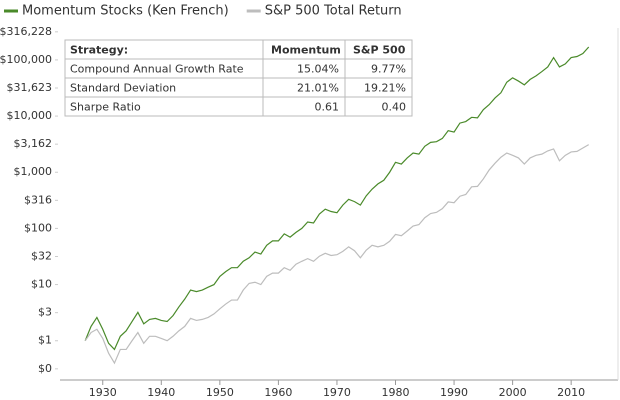 This screenshot has width=620, height=400. Describe the element at coordinates (33, 143) in the screenshot. I see `y-tick-label: $3,162` at that location.